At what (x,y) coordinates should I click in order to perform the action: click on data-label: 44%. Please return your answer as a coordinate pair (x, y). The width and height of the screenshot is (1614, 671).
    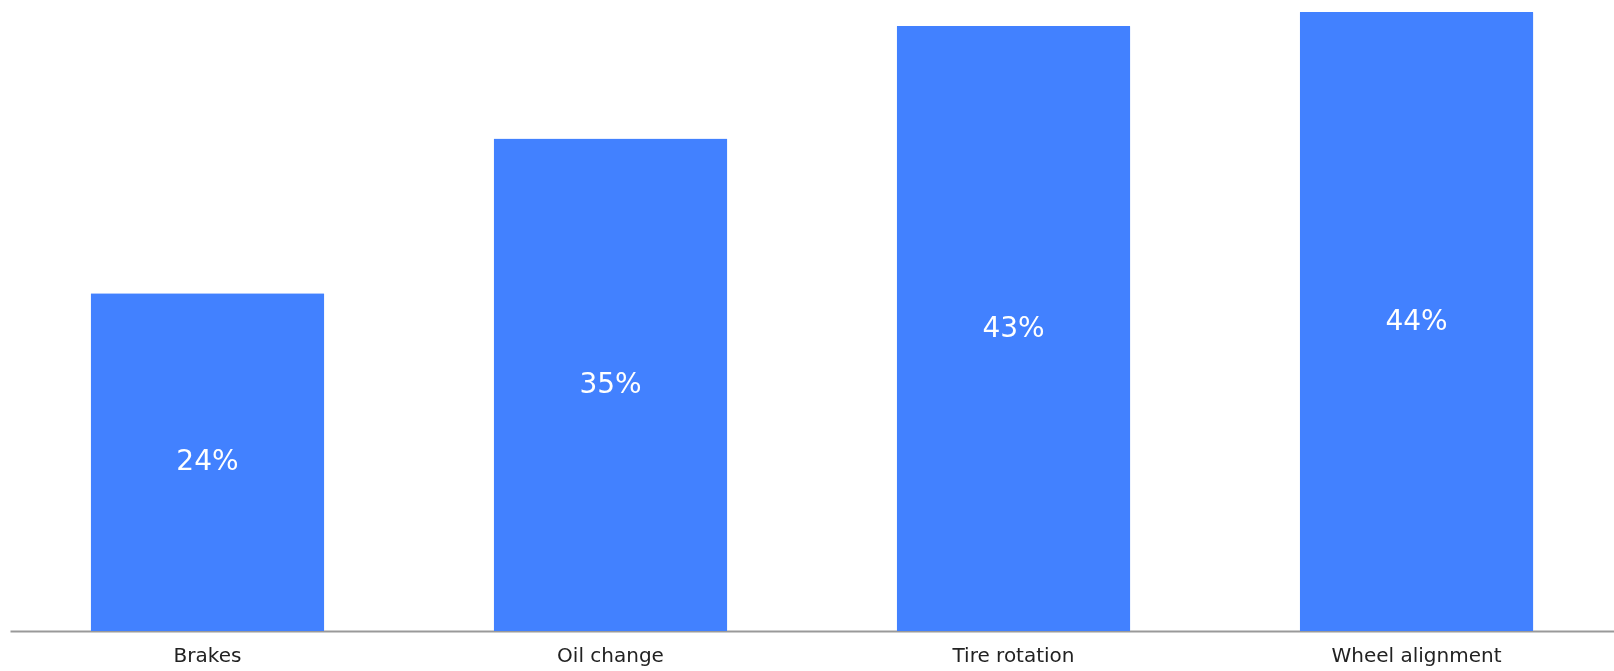
    Looking at the image, I should click on (1416, 320).